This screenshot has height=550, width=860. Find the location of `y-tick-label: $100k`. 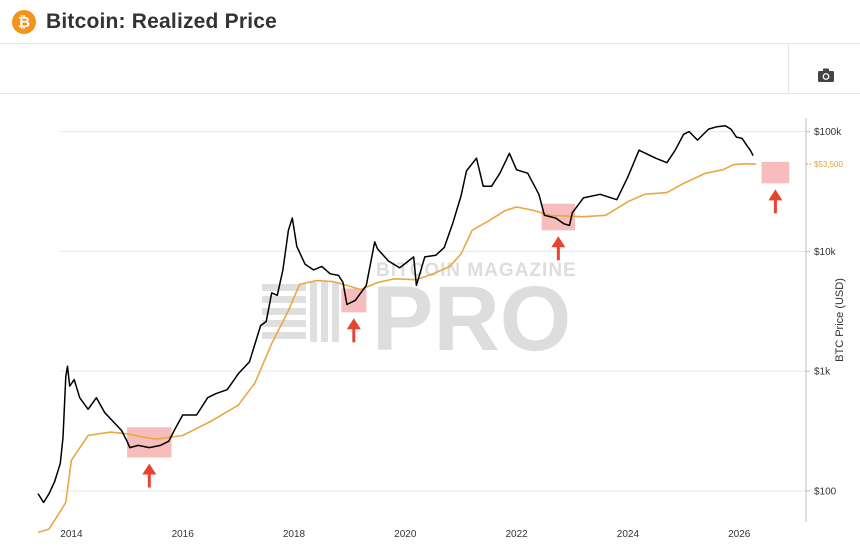

y-tick-label: $100k is located at coordinates (828, 132).